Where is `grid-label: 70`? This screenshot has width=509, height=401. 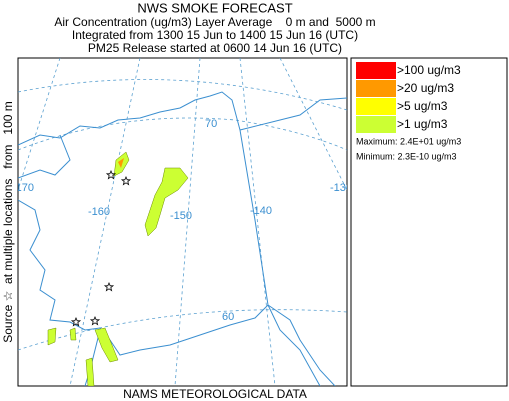
grid-label: 70 is located at coordinates (211, 124).